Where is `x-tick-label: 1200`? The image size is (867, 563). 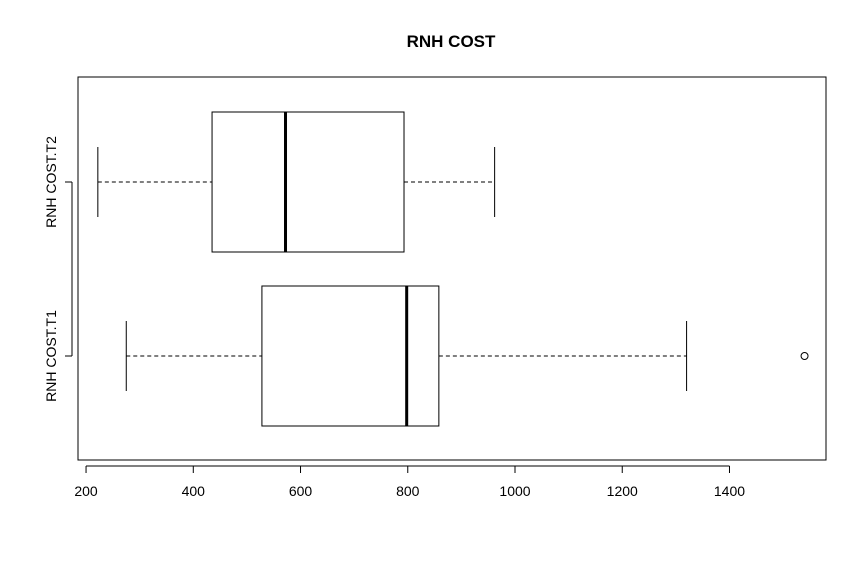 x-tick-label: 1200 is located at coordinates (622, 491).